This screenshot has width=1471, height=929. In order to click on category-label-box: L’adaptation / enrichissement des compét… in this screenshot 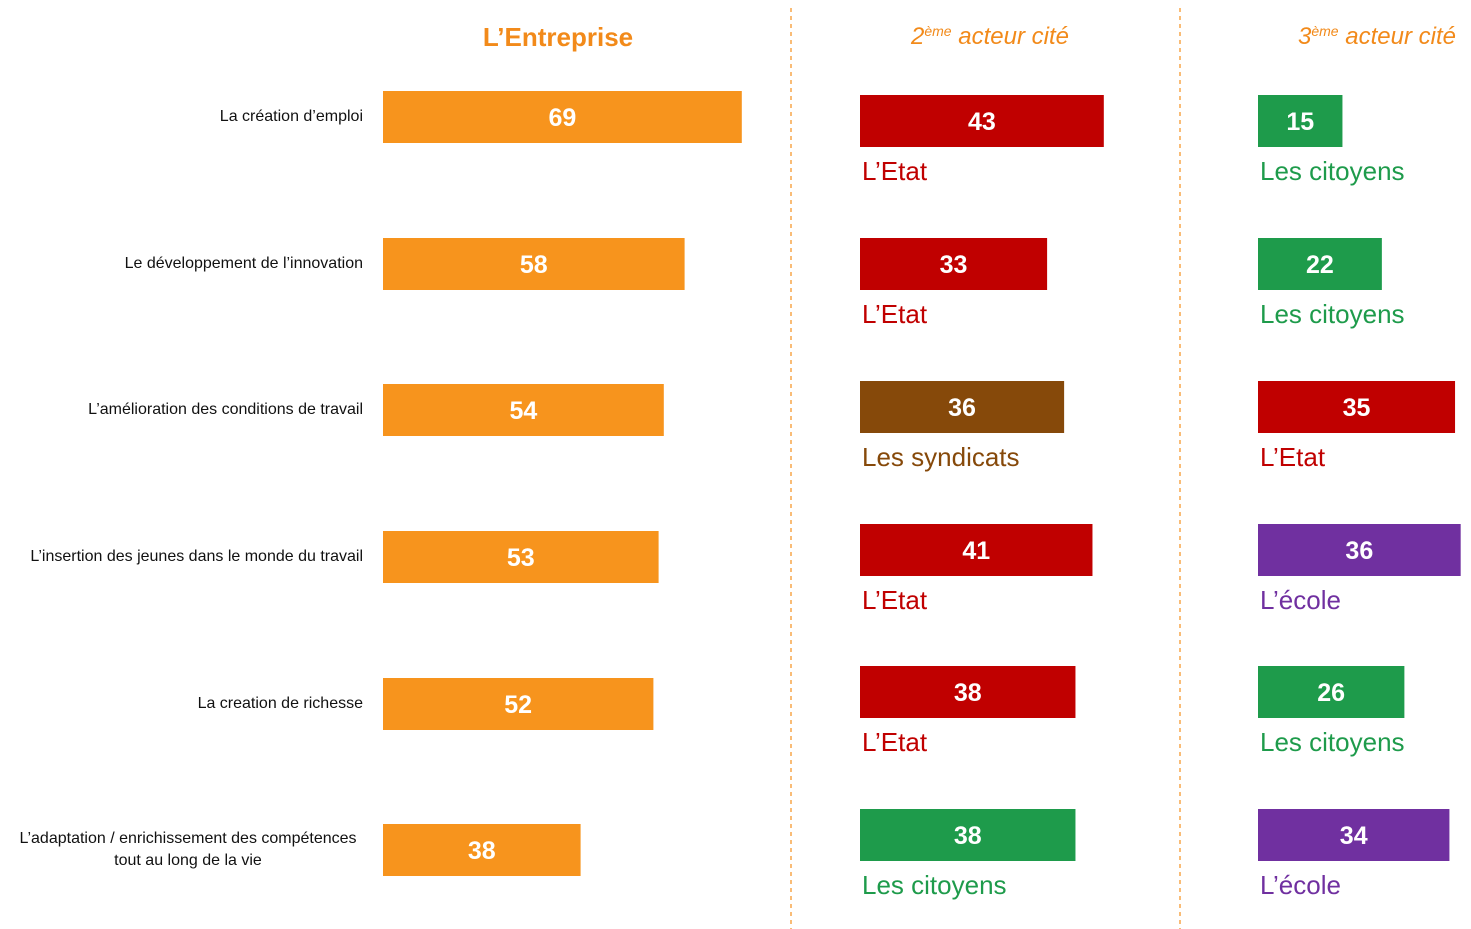, I will do `click(188, 850)`.